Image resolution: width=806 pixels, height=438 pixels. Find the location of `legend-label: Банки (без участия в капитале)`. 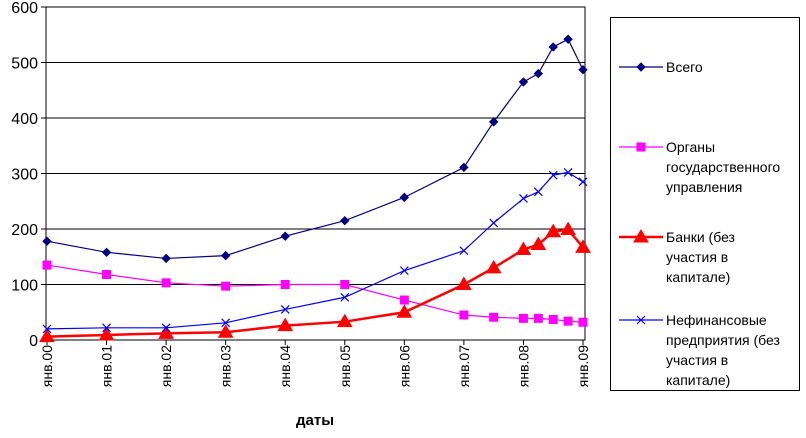

legend-label: Банки (без участия в капитале) is located at coordinates (731, 257).